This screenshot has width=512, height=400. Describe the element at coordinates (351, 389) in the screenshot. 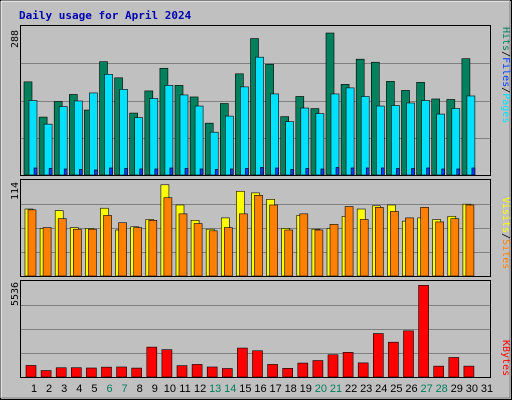

I see `day-tick-label: 22` at that location.